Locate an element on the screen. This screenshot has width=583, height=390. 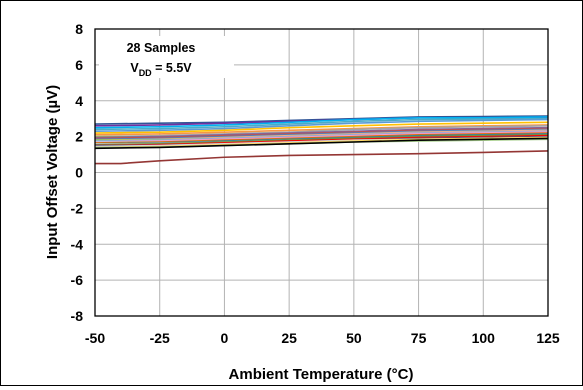
x-tick-labels: -50 -25 0 25 50 75 100 125 is located at coordinates (322, 338).